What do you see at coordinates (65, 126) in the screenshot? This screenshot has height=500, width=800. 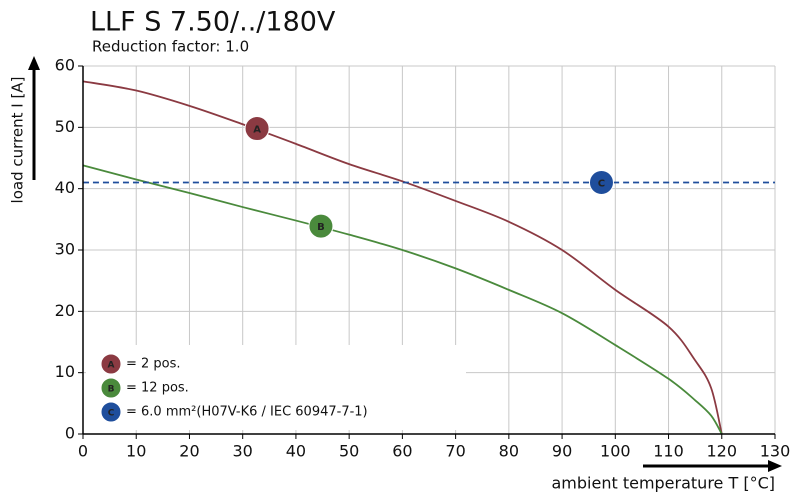 I see `y-tick-label: 50` at bounding box center [65, 126].